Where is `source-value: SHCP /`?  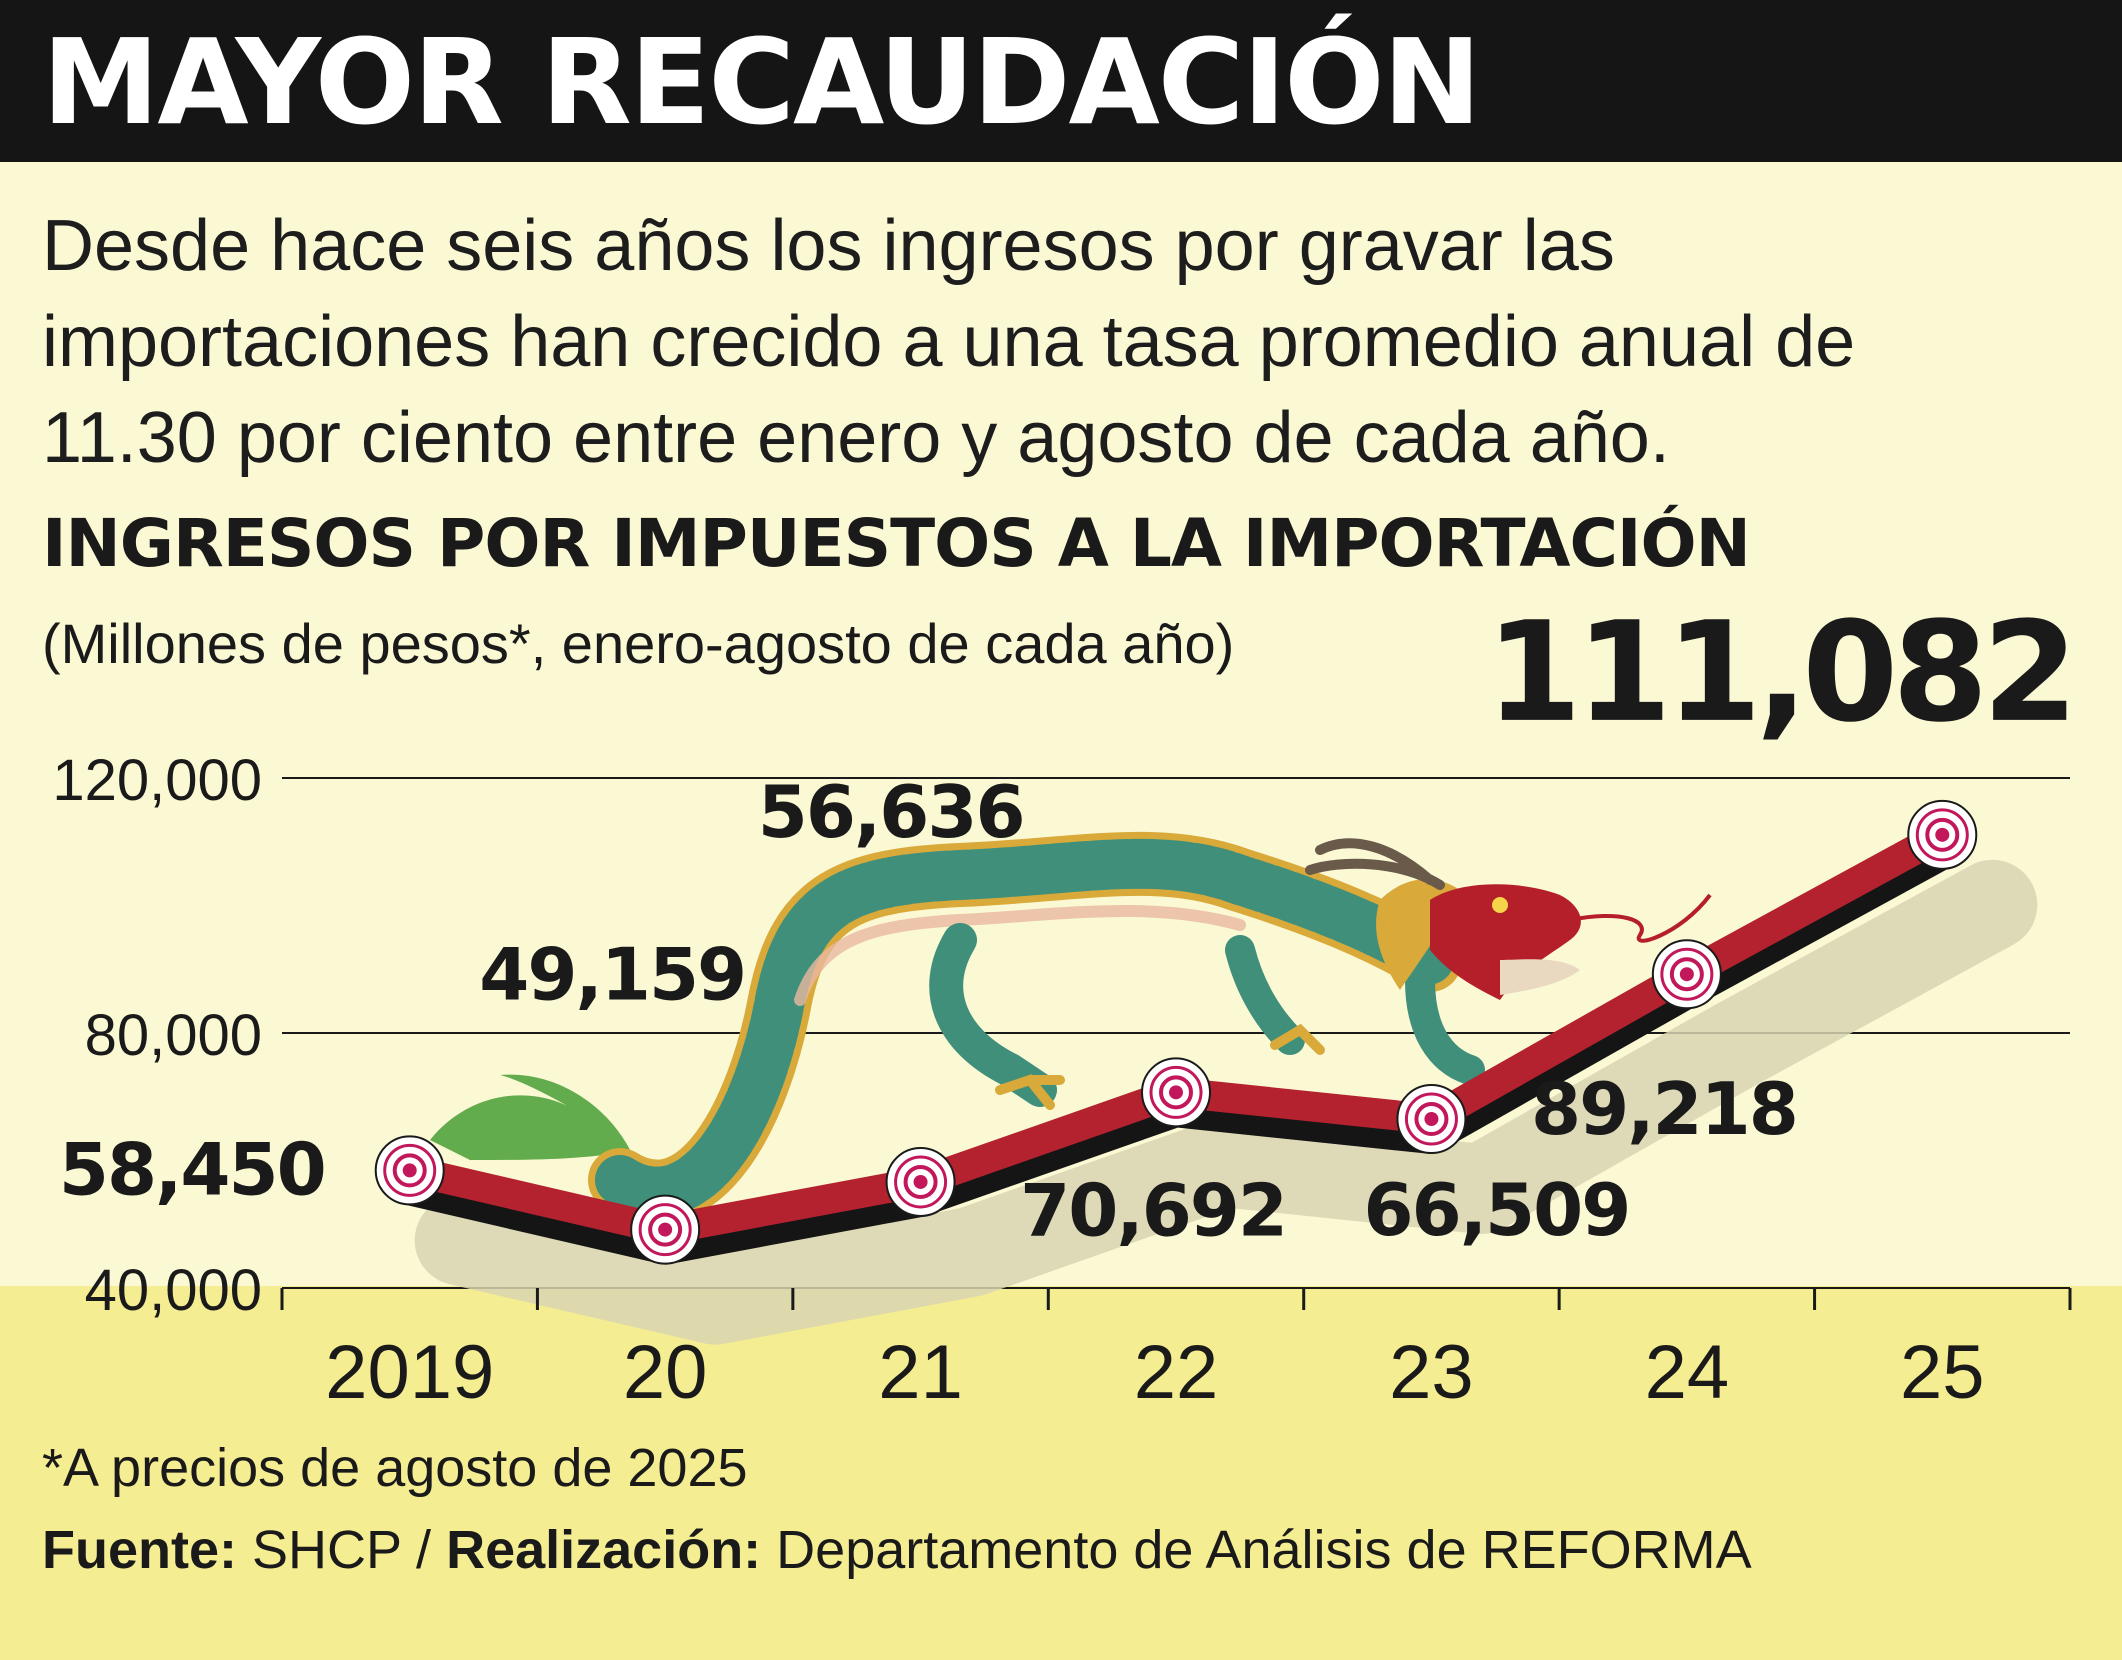 source-value: SHCP / is located at coordinates (342, 1550).